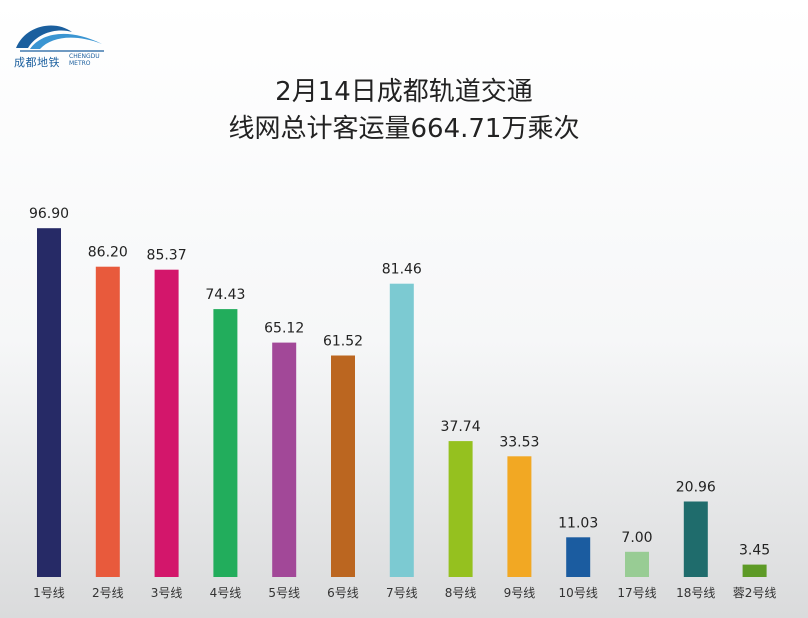 This screenshot has height=618, width=808. What do you see at coordinates (49, 593) in the screenshot?
I see `x-tick-label: 1号线` at bounding box center [49, 593].